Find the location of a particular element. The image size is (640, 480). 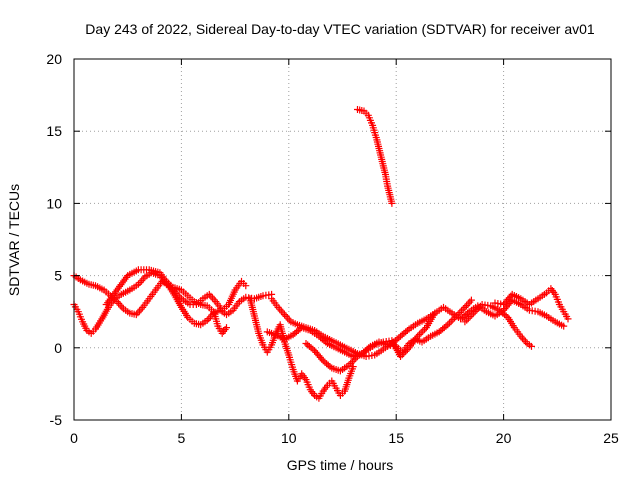

y-tick-label: -5 is located at coordinates (56, 420).